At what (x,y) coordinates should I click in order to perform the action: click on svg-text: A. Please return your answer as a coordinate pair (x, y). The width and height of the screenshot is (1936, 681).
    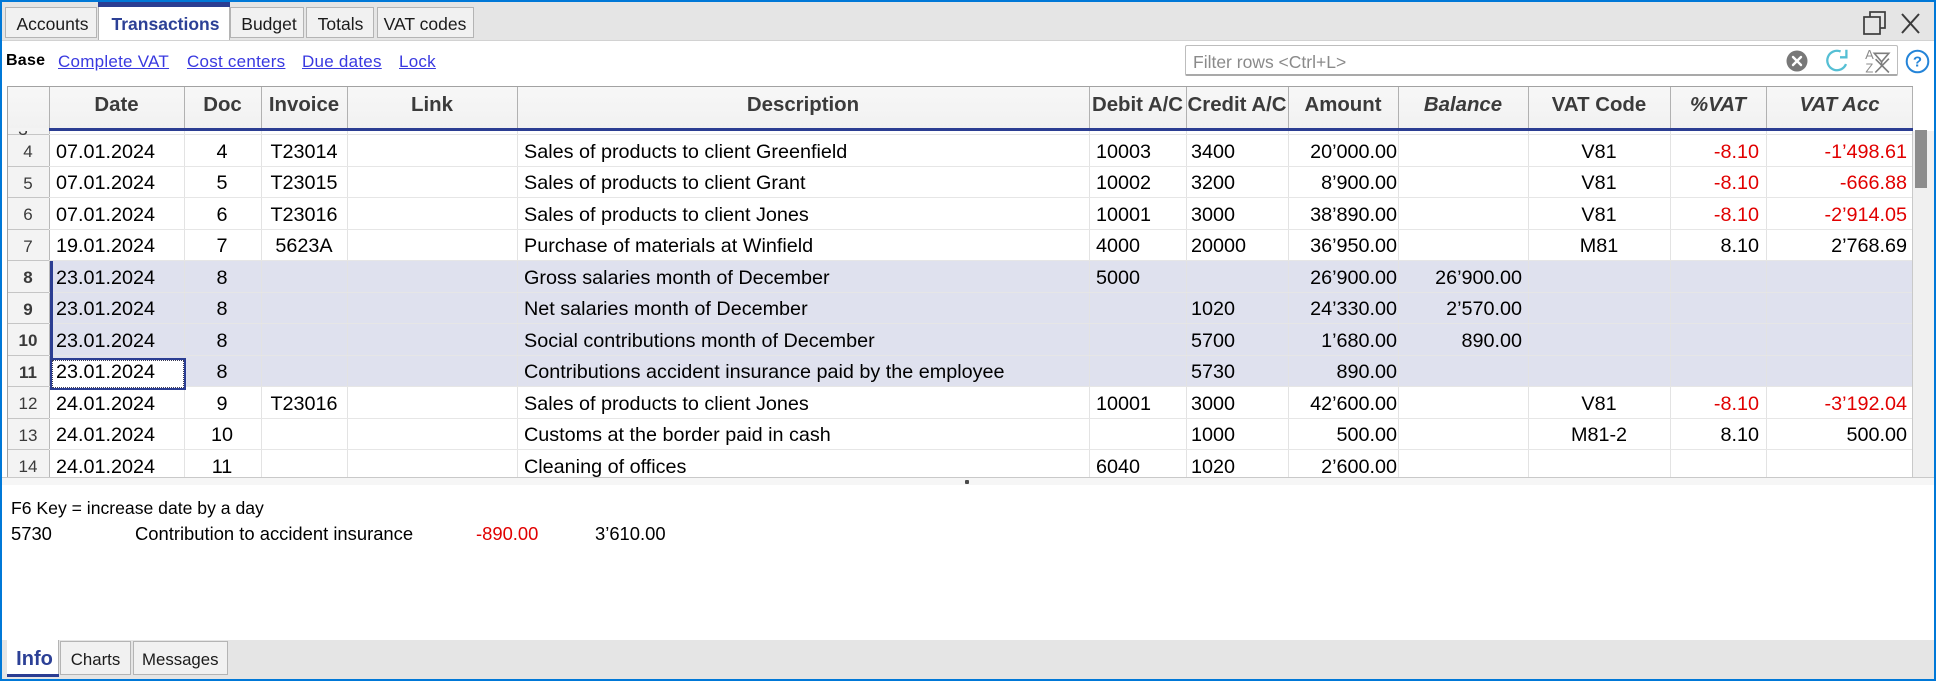
    Looking at the image, I should click on (1869, 54).